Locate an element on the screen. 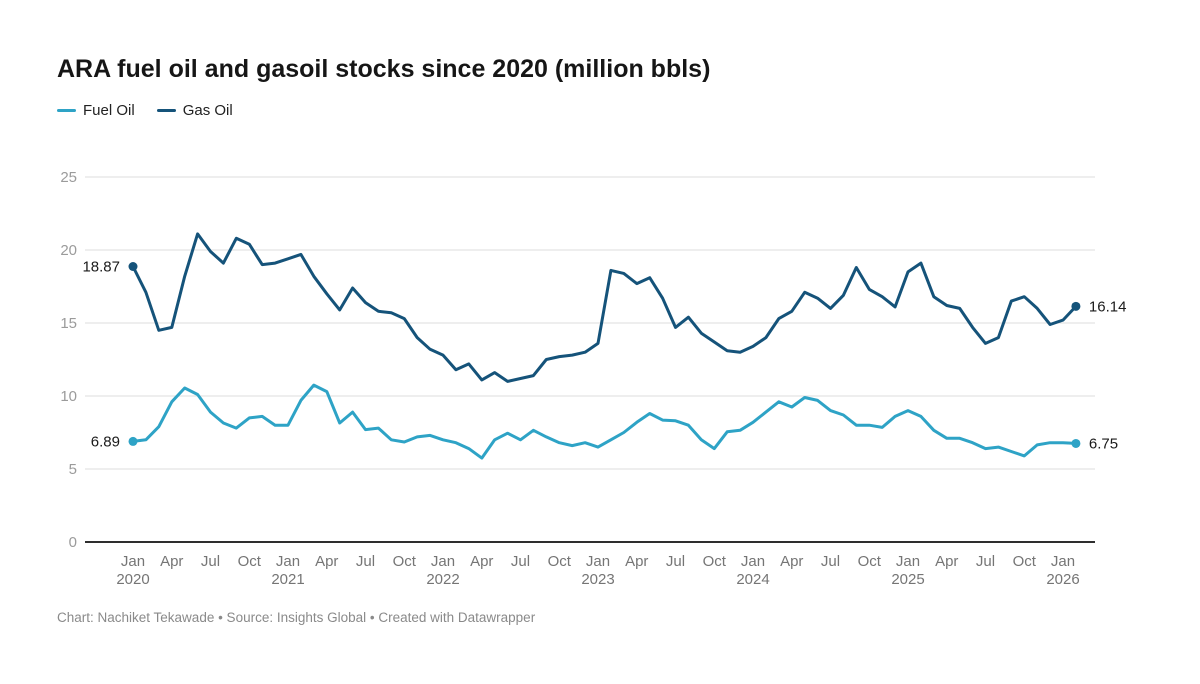 This screenshot has width=1200, height=684. x-tick-year: 2024 is located at coordinates (752, 579).